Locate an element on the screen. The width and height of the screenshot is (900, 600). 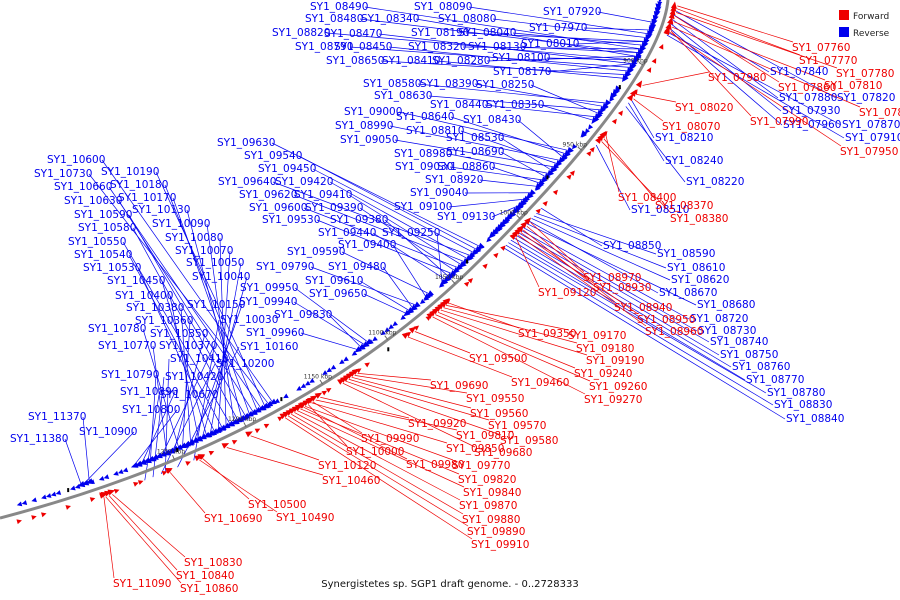
axis-tick-label: 1250 kbp is located at coordinates (171, 452).